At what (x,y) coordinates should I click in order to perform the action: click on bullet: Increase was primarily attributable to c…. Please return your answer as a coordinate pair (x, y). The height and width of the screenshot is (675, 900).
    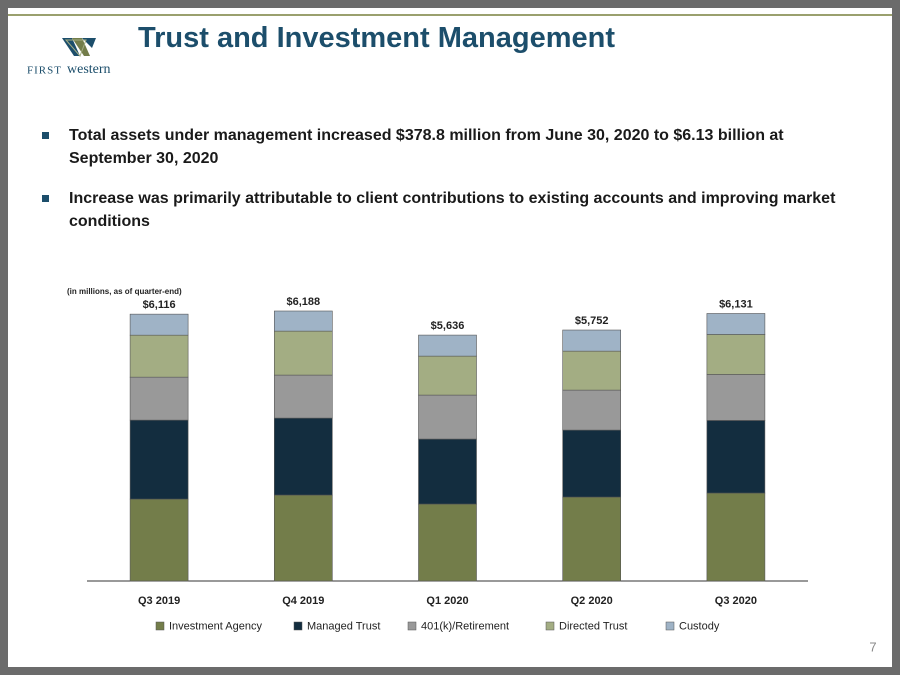
    Looking at the image, I should click on (455, 210).